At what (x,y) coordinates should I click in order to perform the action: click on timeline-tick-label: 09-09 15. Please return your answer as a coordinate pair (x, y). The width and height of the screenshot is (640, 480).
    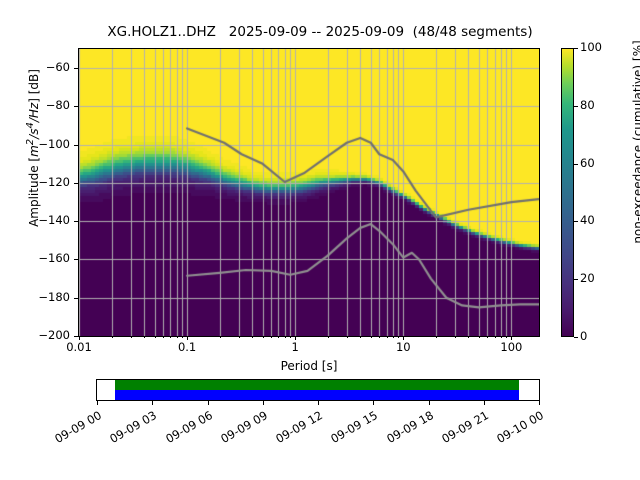
    Looking at the image, I should click on (354, 427).